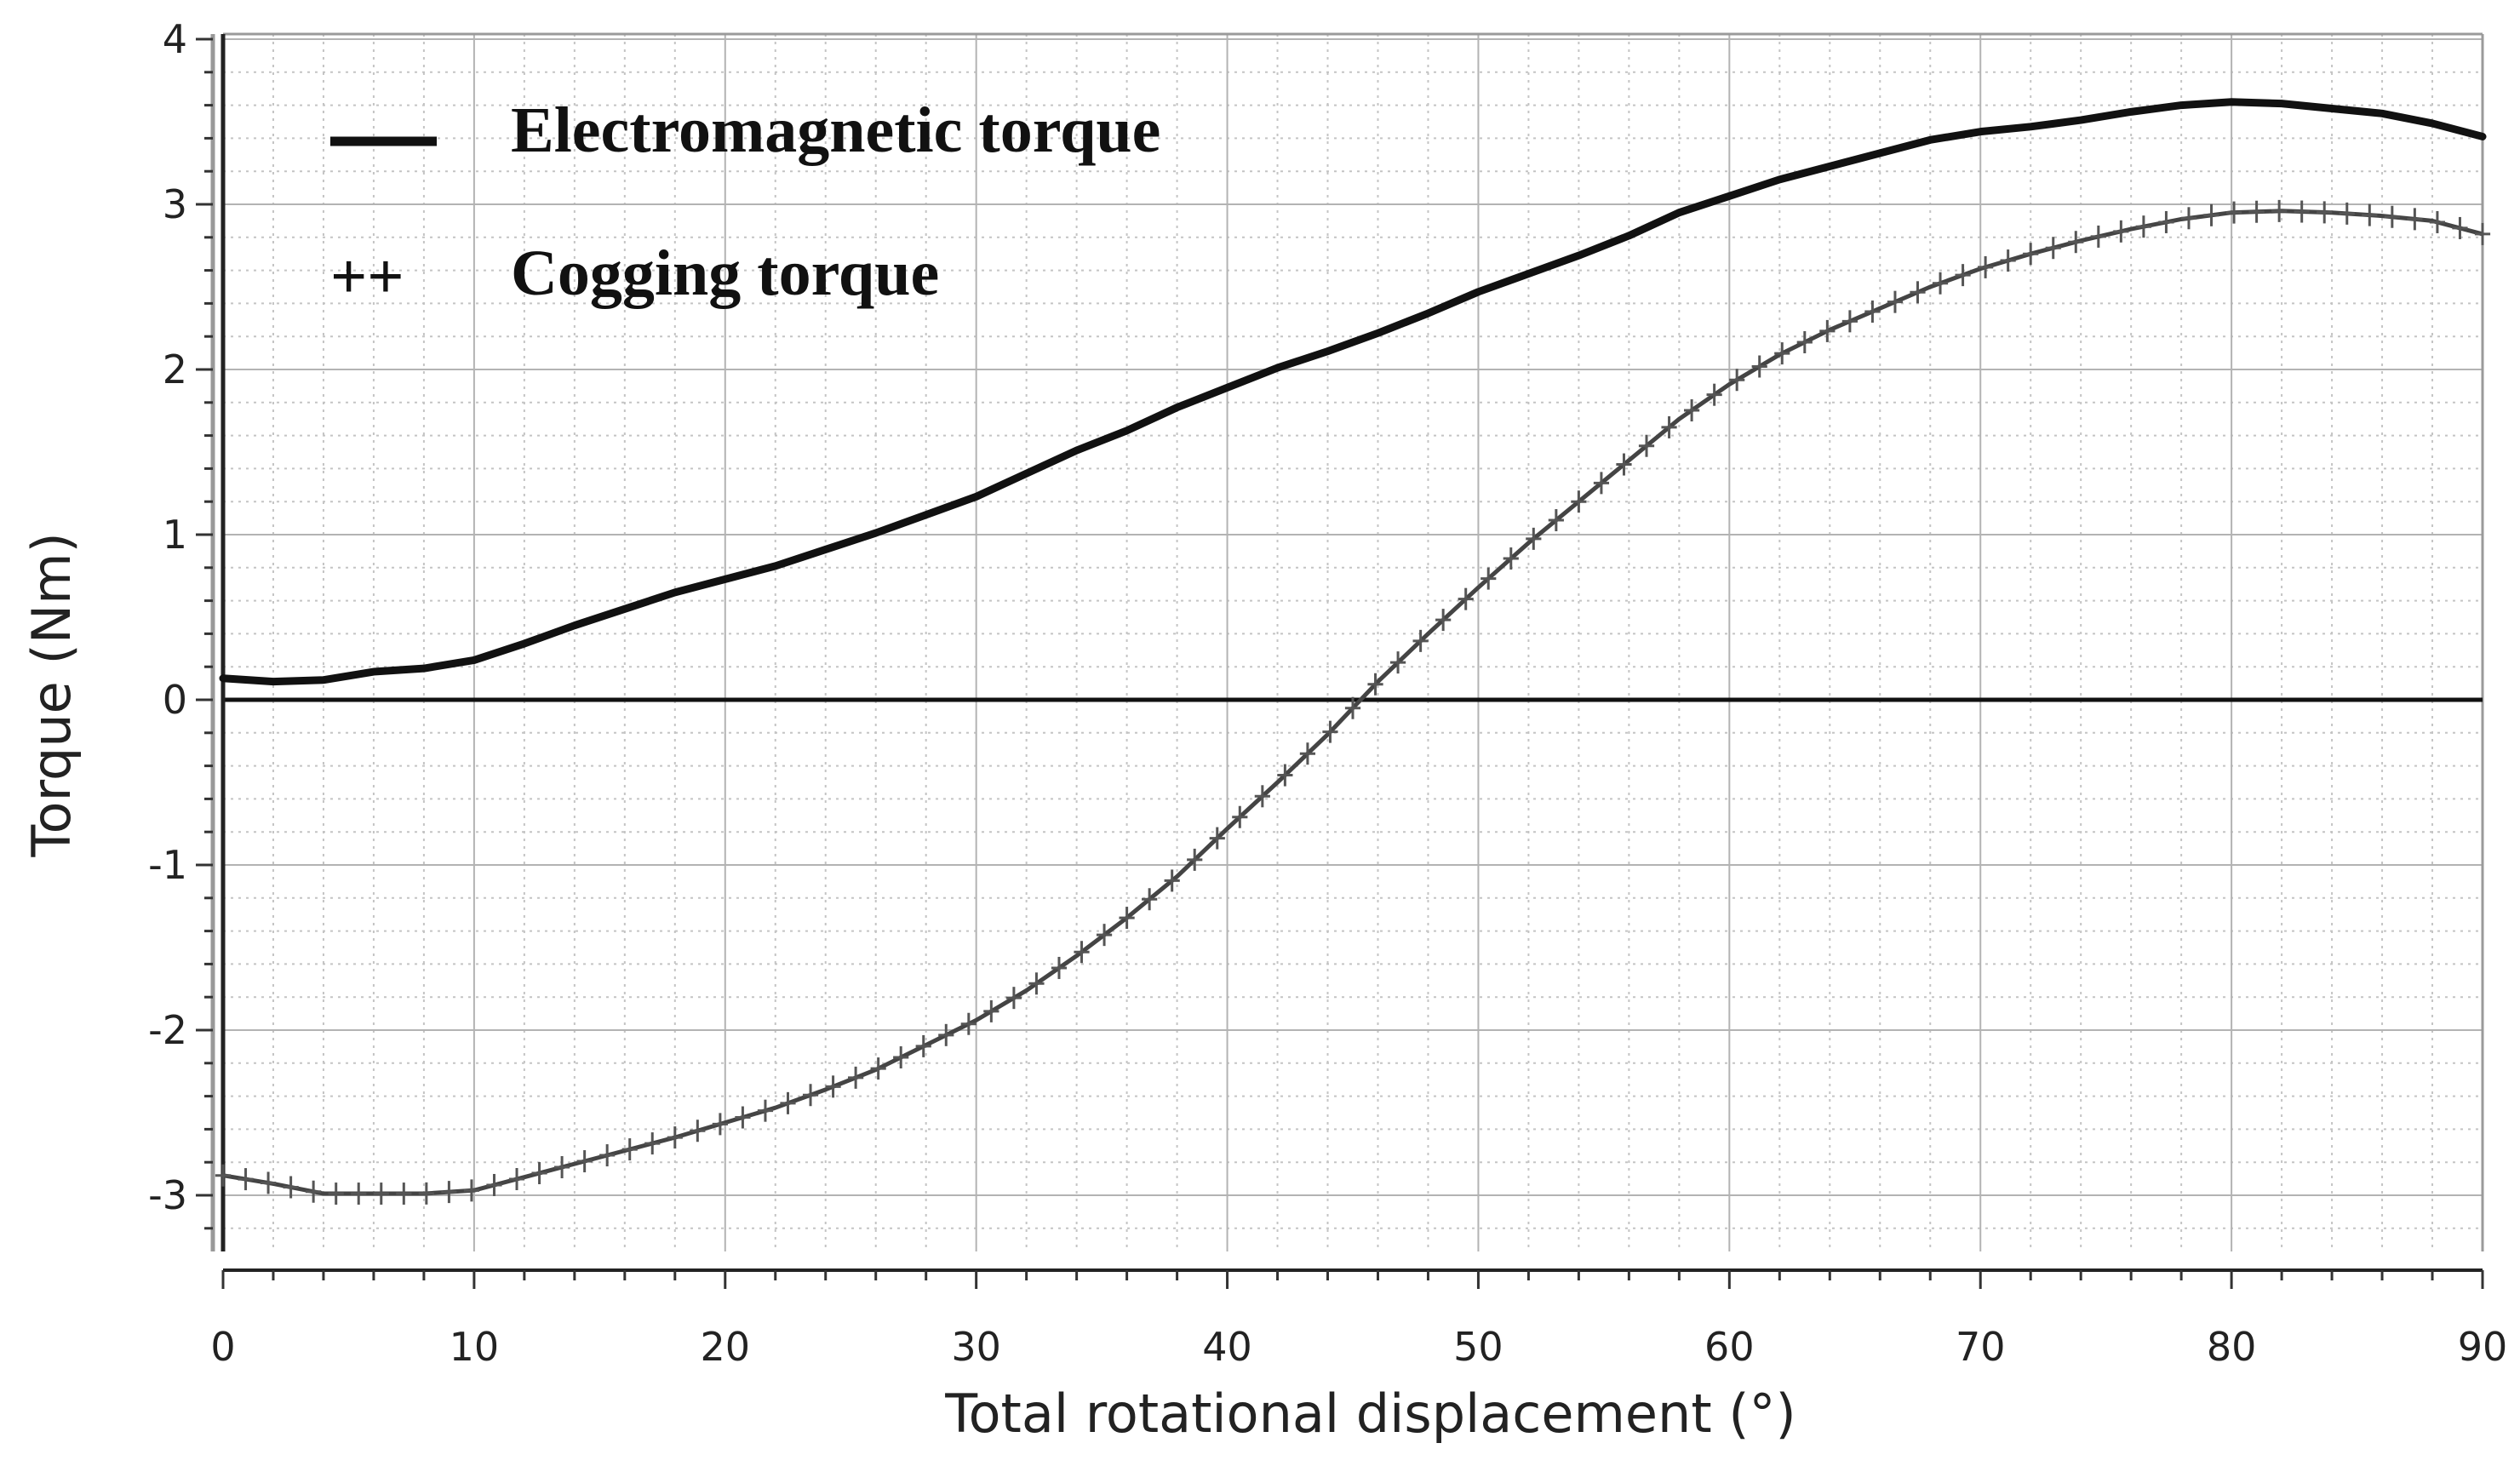  Describe the element at coordinates (51, 694) in the screenshot. I see `y-axis-title: Torque (Nm)` at that location.